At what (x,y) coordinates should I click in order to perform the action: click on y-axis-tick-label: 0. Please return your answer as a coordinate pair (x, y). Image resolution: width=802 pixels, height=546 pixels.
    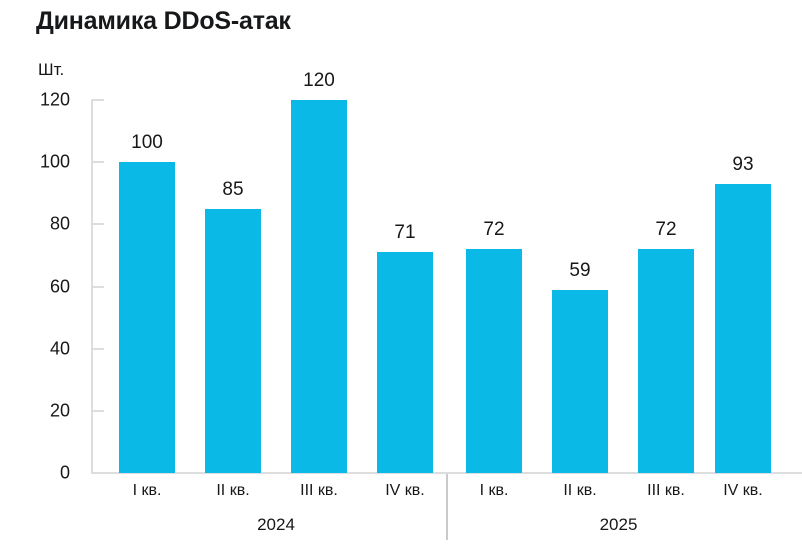
    Looking at the image, I should click on (64, 472).